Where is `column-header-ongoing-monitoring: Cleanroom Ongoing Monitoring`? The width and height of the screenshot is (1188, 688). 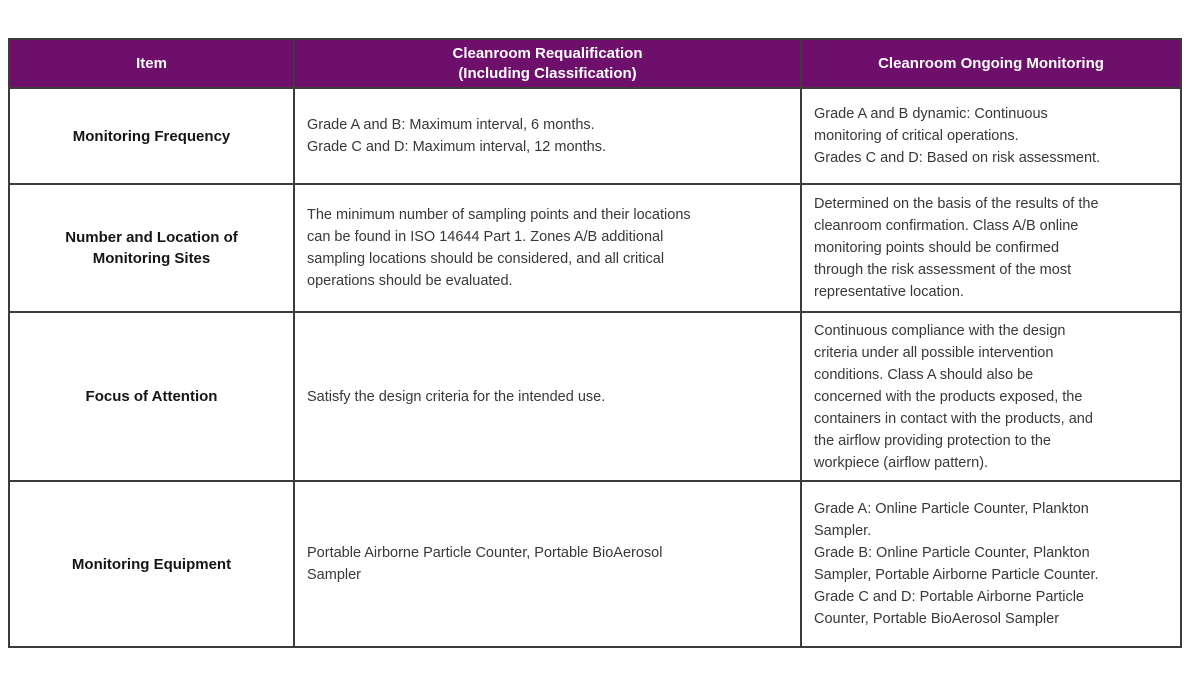 column-header-ongoing-monitoring: Cleanroom Ongoing Monitoring is located at coordinates (991, 63).